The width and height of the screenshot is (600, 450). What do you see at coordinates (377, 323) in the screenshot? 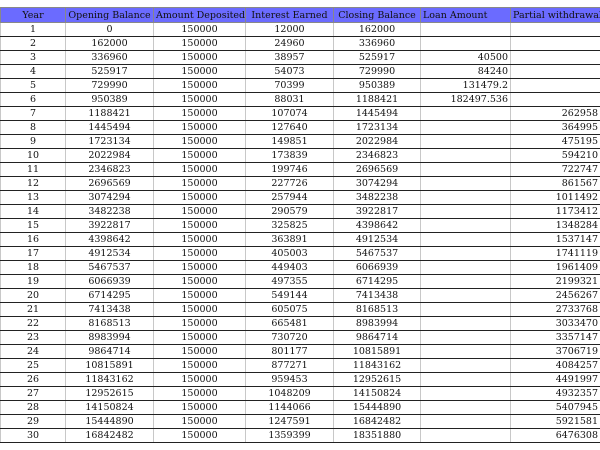
I see `cell-closing-balance: 8983994` at bounding box center [377, 323].